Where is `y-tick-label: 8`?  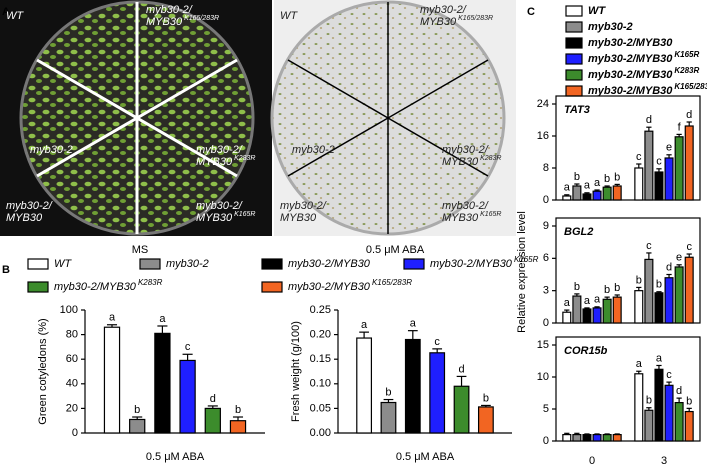 y-tick-label: 8 is located at coordinates (546, 168).